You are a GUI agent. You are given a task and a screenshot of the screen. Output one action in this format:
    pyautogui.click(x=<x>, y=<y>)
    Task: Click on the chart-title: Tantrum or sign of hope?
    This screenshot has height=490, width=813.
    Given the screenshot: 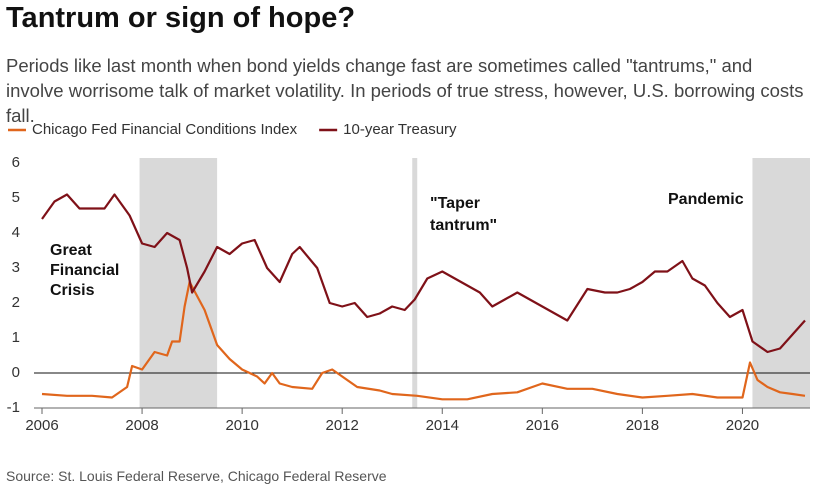 What is the action you would take?
    pyautogui.click(x=181, y=18)
    